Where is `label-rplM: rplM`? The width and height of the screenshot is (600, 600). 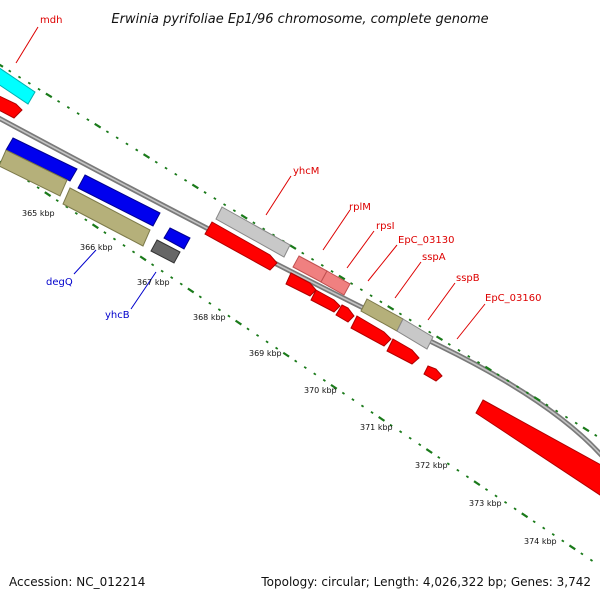 label-rplM: rplM is located at coordinates (360, 207).